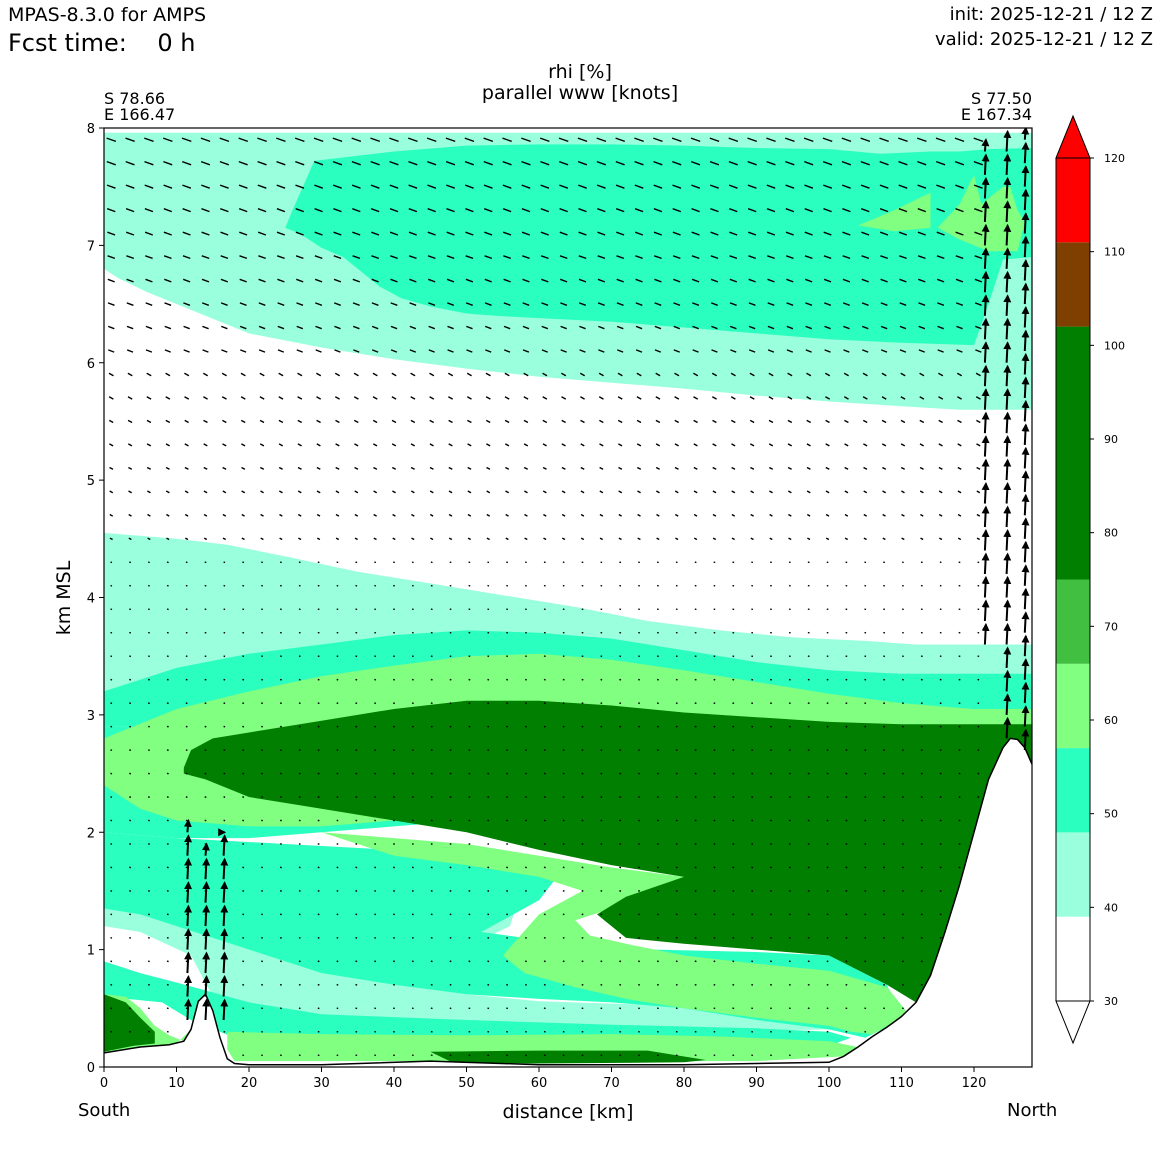 The image size is (1160, 1160). I want to click on colorbar-band, so click(1073, 790).